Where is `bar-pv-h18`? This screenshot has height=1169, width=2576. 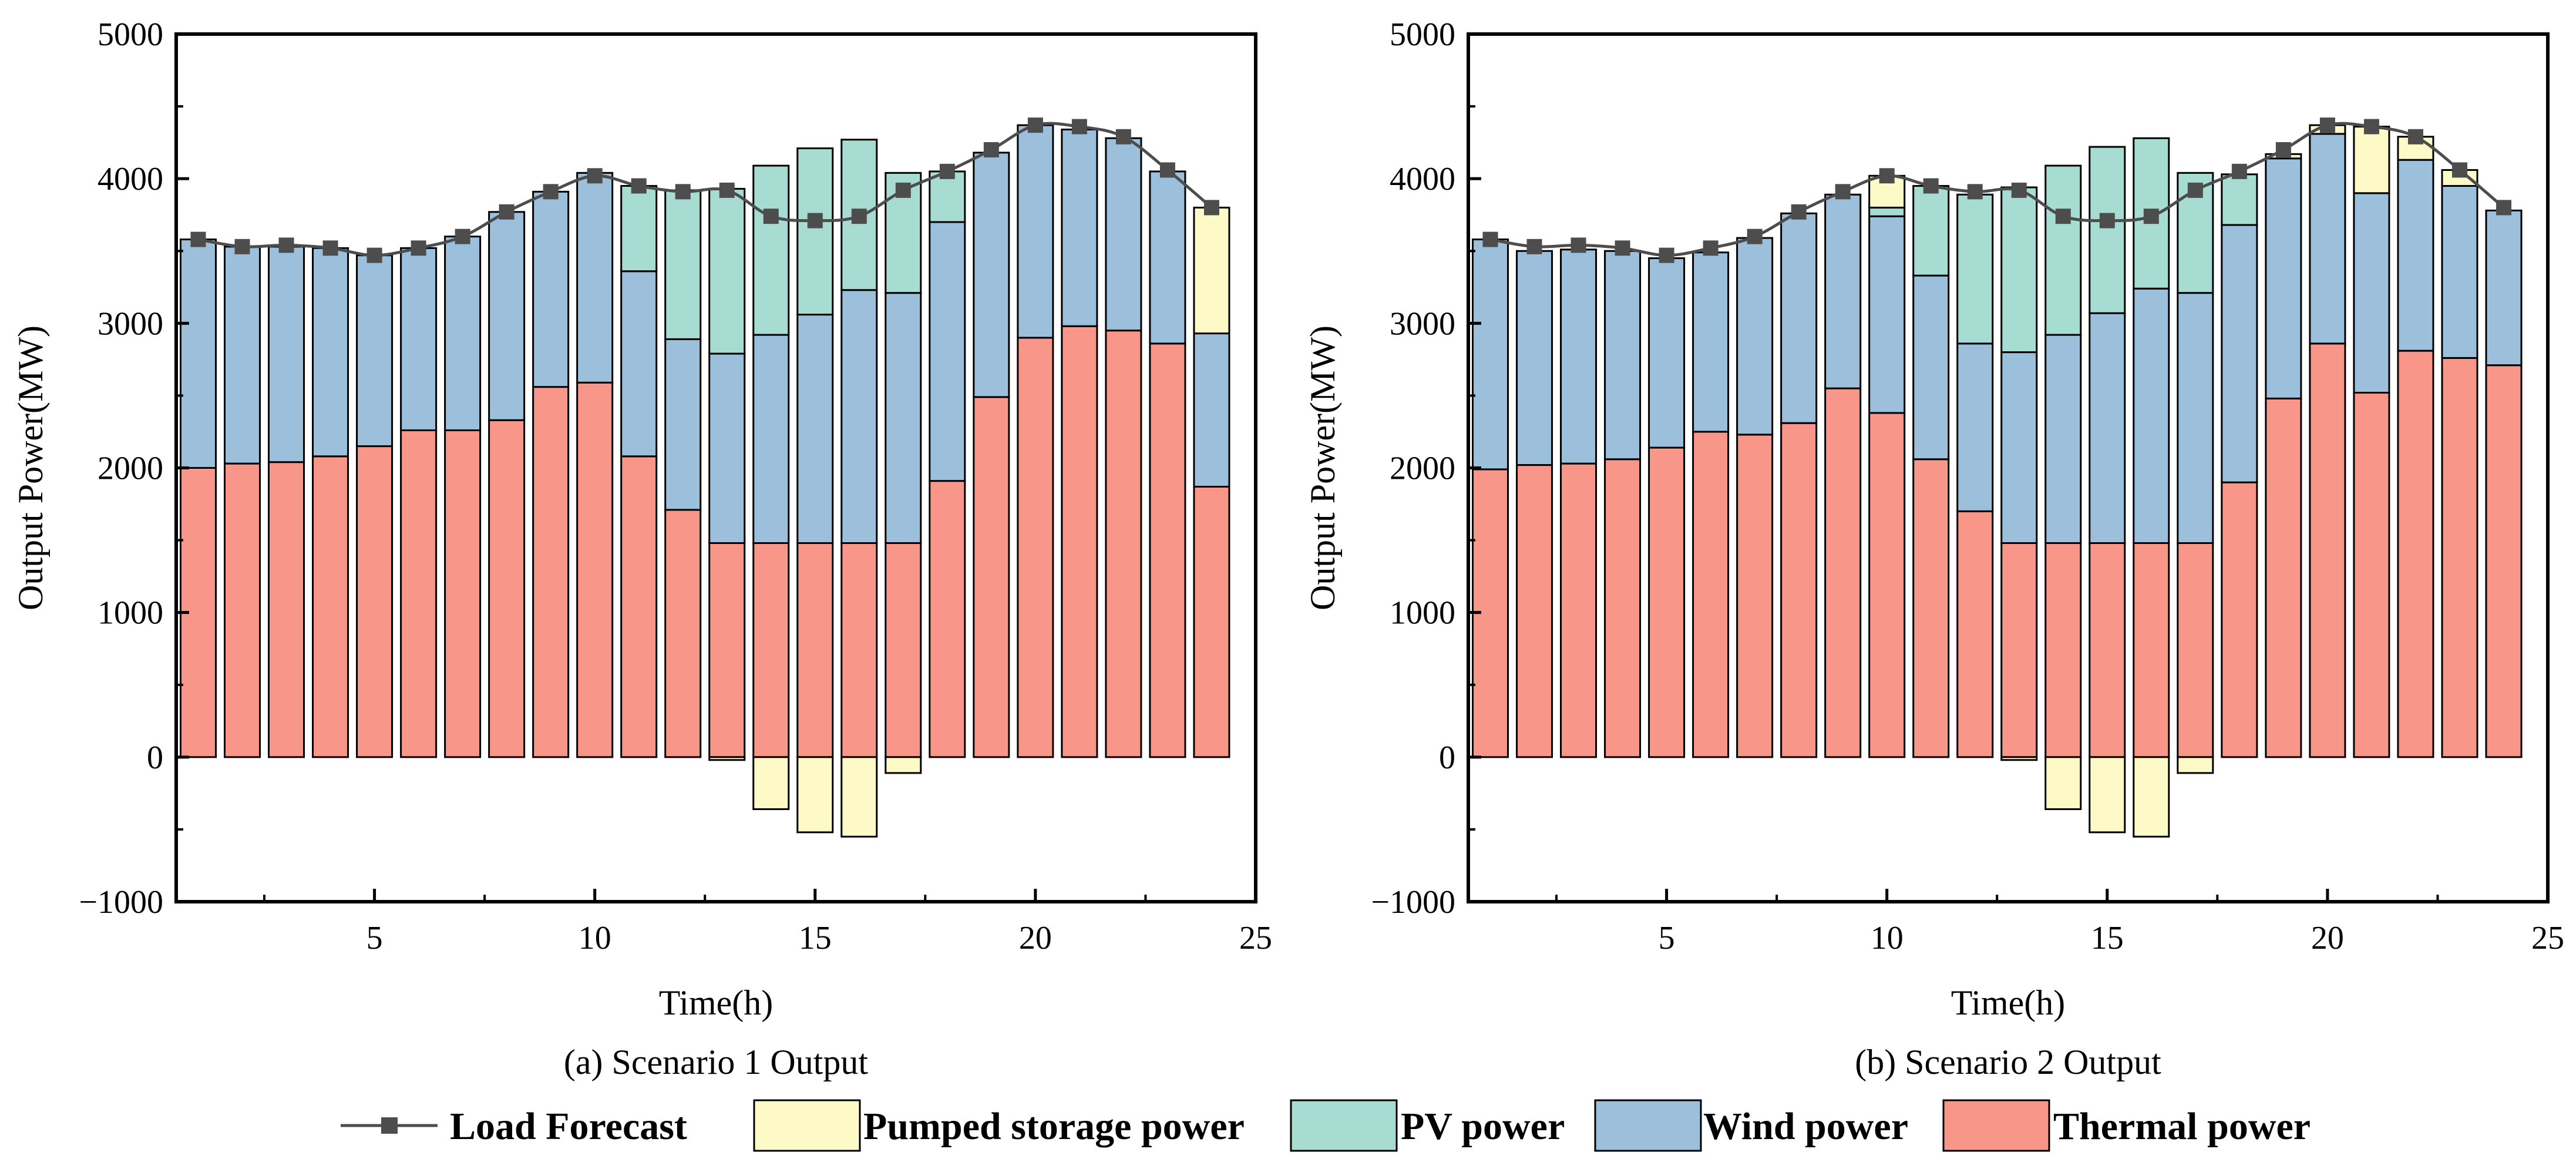
bar-pv-h18 is located at coordinates (2239, 199).